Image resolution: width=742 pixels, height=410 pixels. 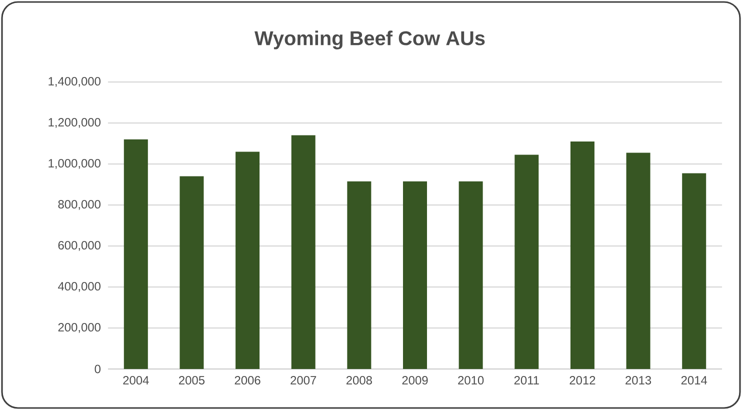 What do you see at coordinates (415, 380) in the screenshot?
I see `x-tick-label: 2009` at bounding box center [415, 380].